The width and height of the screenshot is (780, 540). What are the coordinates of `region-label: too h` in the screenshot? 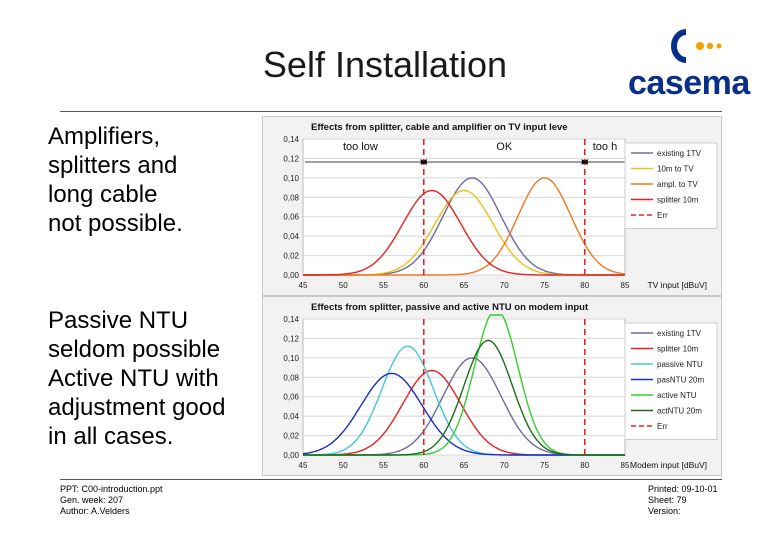 It's located at (605, 147).